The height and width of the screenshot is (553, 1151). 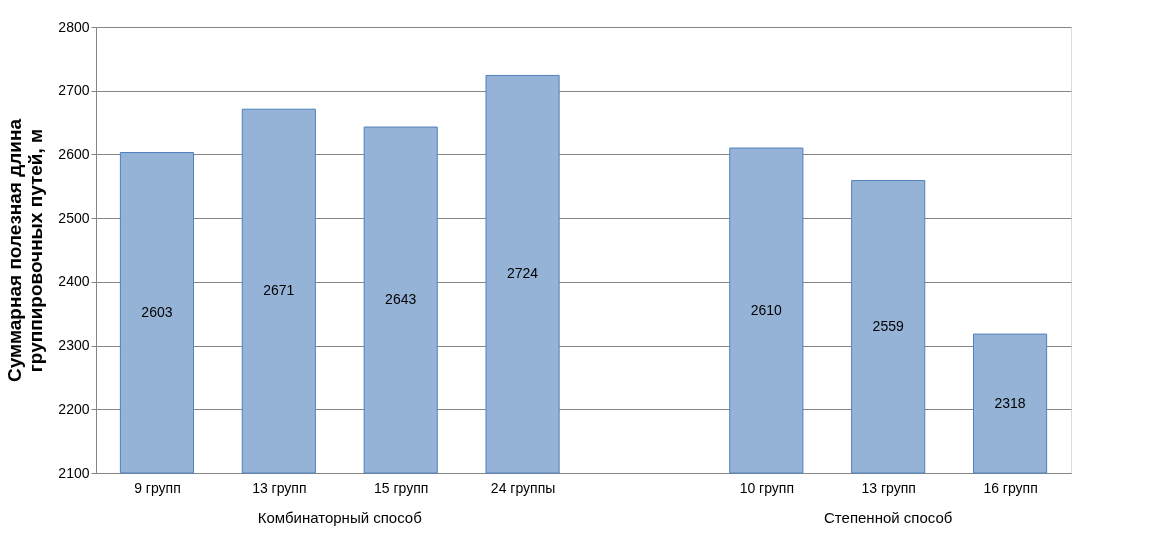 What do you see at coordinates (74, 281) in the screenshot?
I see `y-tick-label: 2400` at bounding box center [74, 281].